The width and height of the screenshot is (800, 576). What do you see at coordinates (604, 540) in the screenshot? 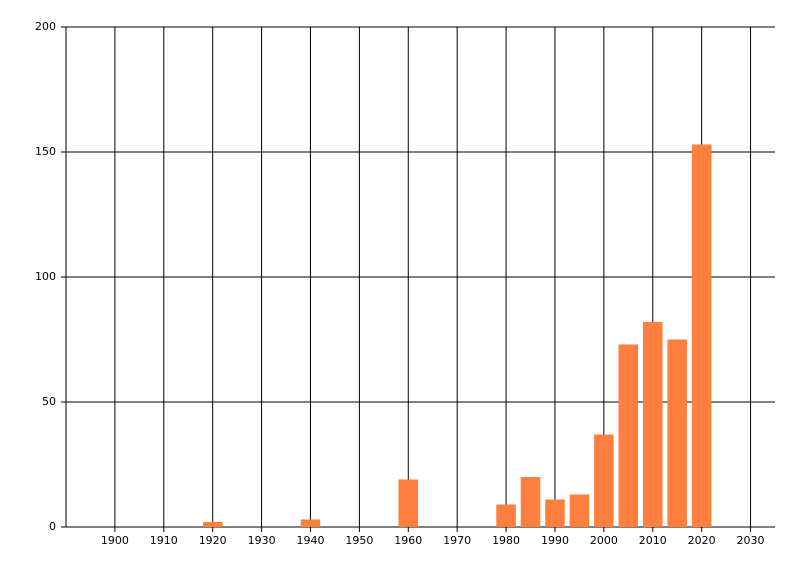
I see `x-tick-label: 2000` at bounding box center [604, 540].